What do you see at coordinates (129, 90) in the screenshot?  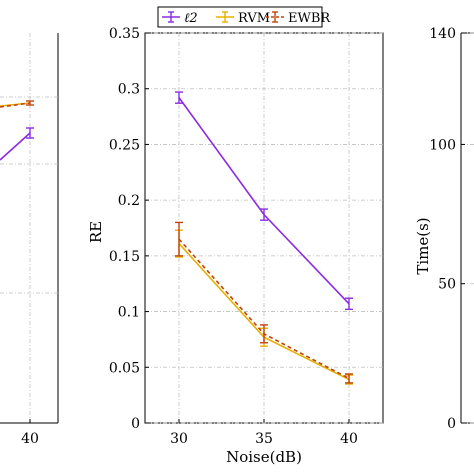 I see `y-tick-label: 0.3` at bounding box center [129, 90].